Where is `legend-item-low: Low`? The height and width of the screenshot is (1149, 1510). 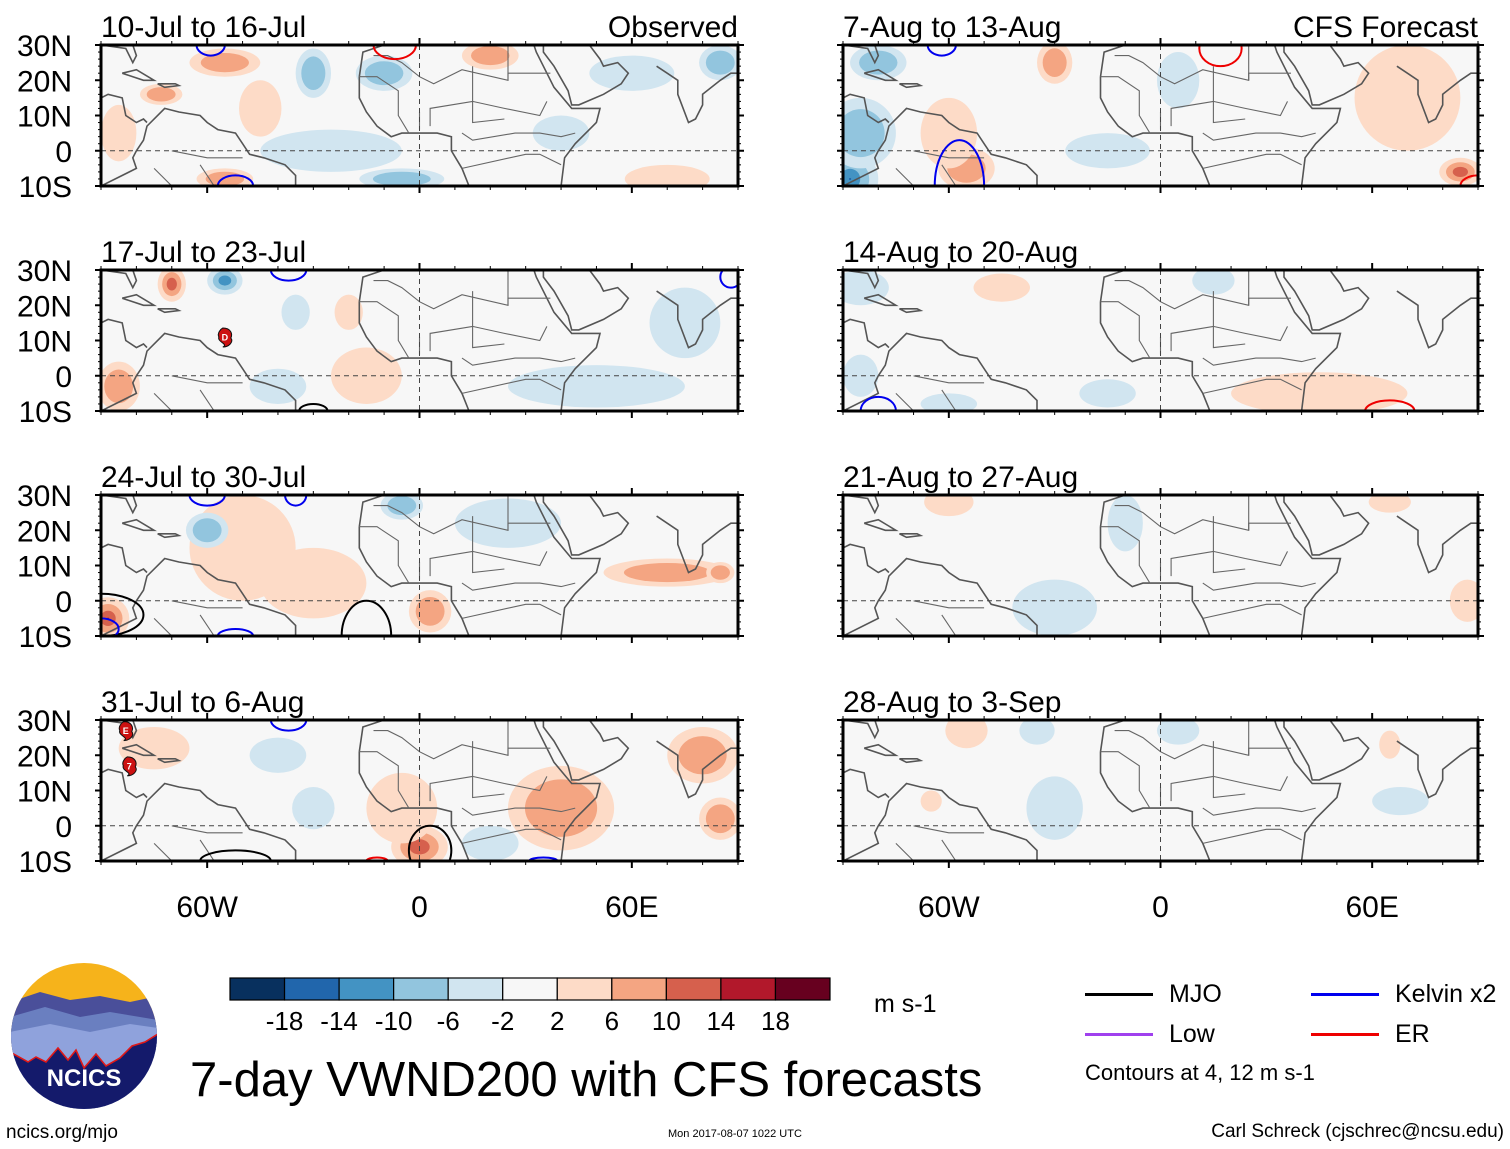 legend-item-low: Low is located at coordinates (1150, 1034).